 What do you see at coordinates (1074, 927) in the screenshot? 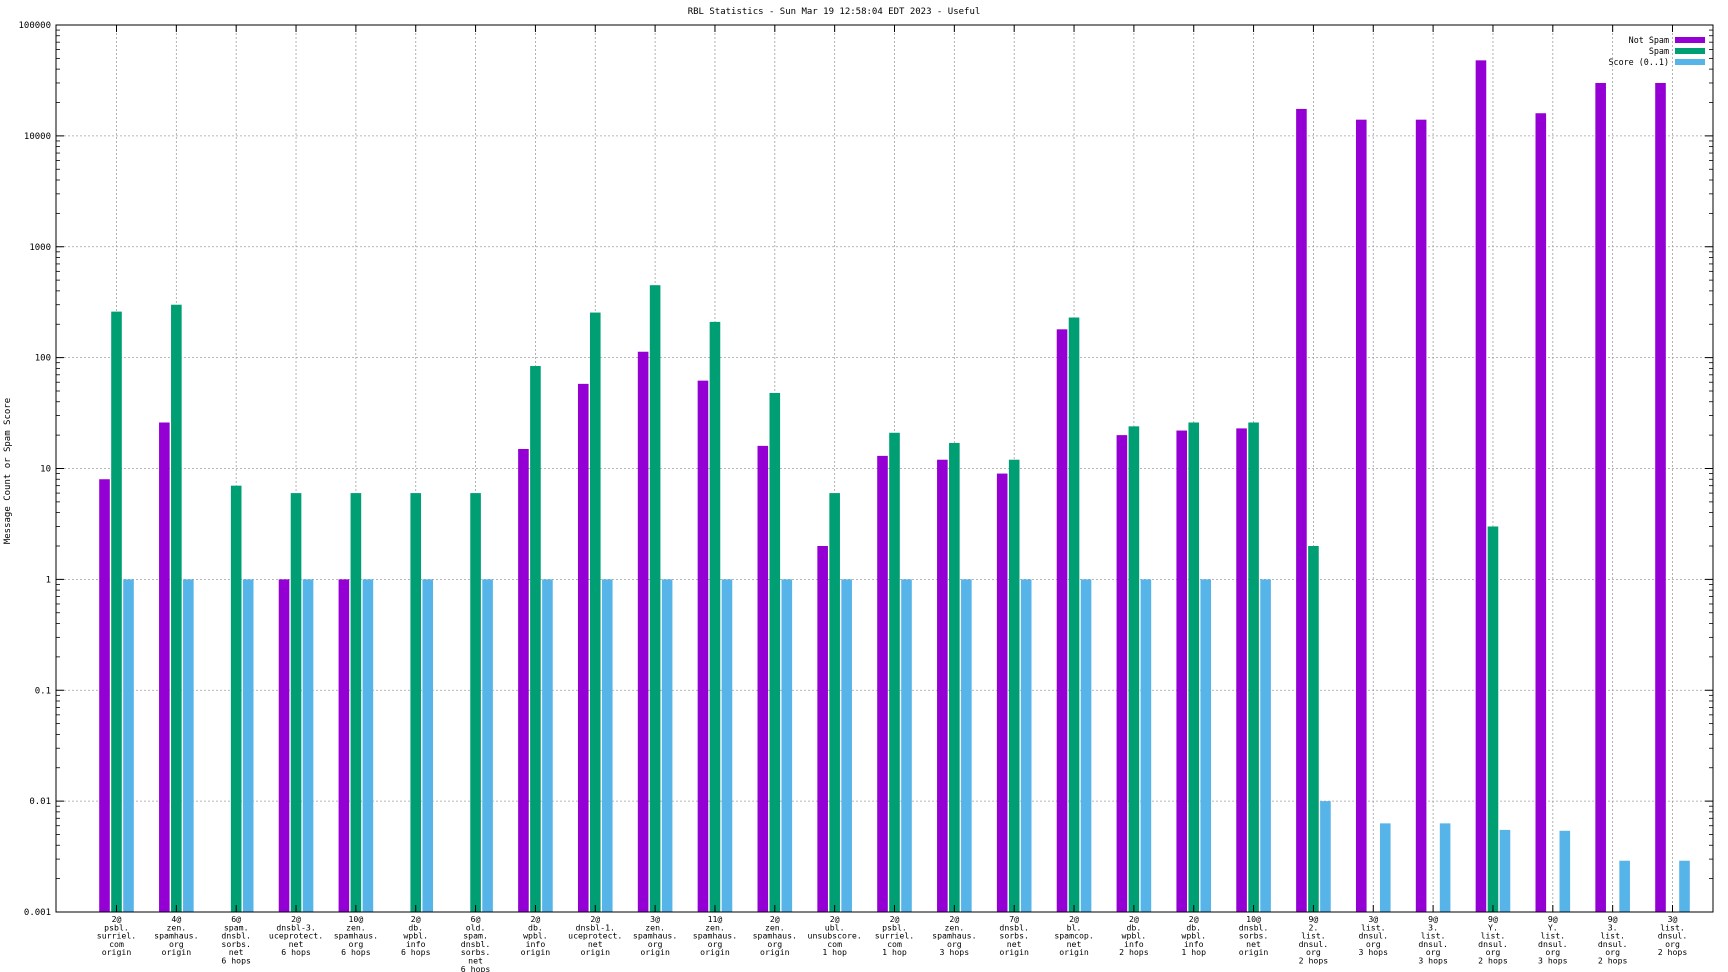
I see `category-label-line: bl.` at bounding box center [1074, 927].